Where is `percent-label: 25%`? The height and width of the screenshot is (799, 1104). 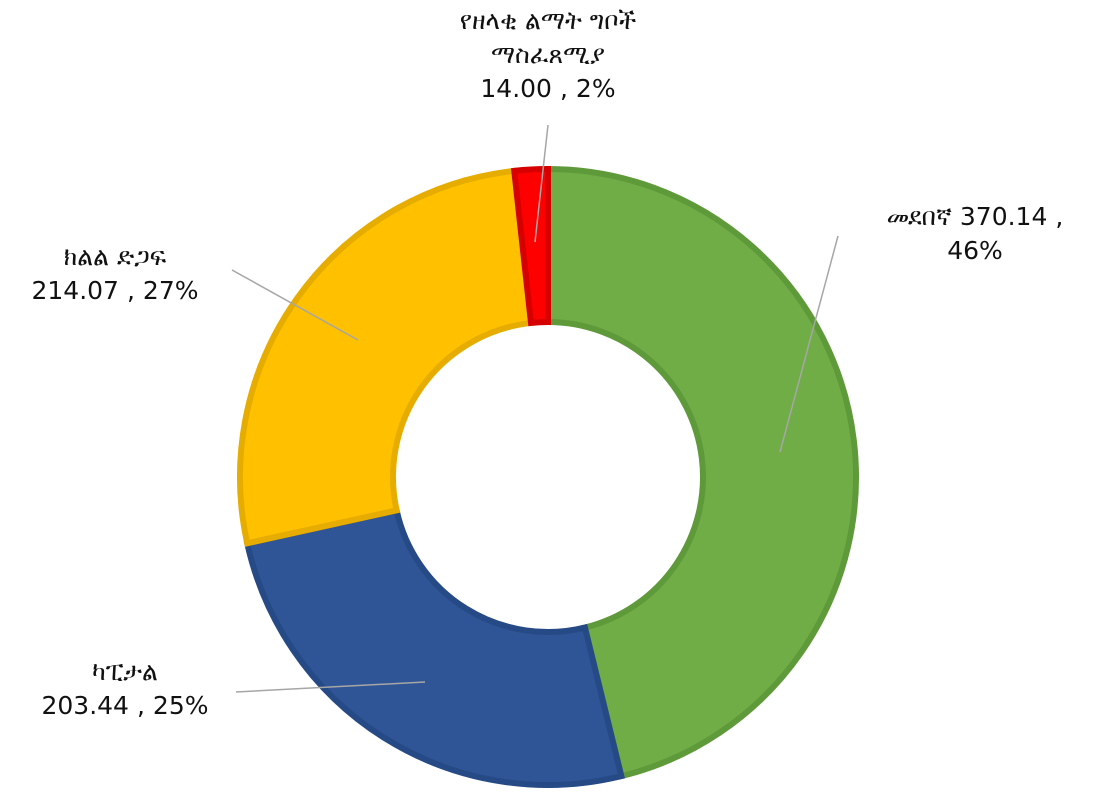
percent-label: 25% is located at coordinates (180, 705).